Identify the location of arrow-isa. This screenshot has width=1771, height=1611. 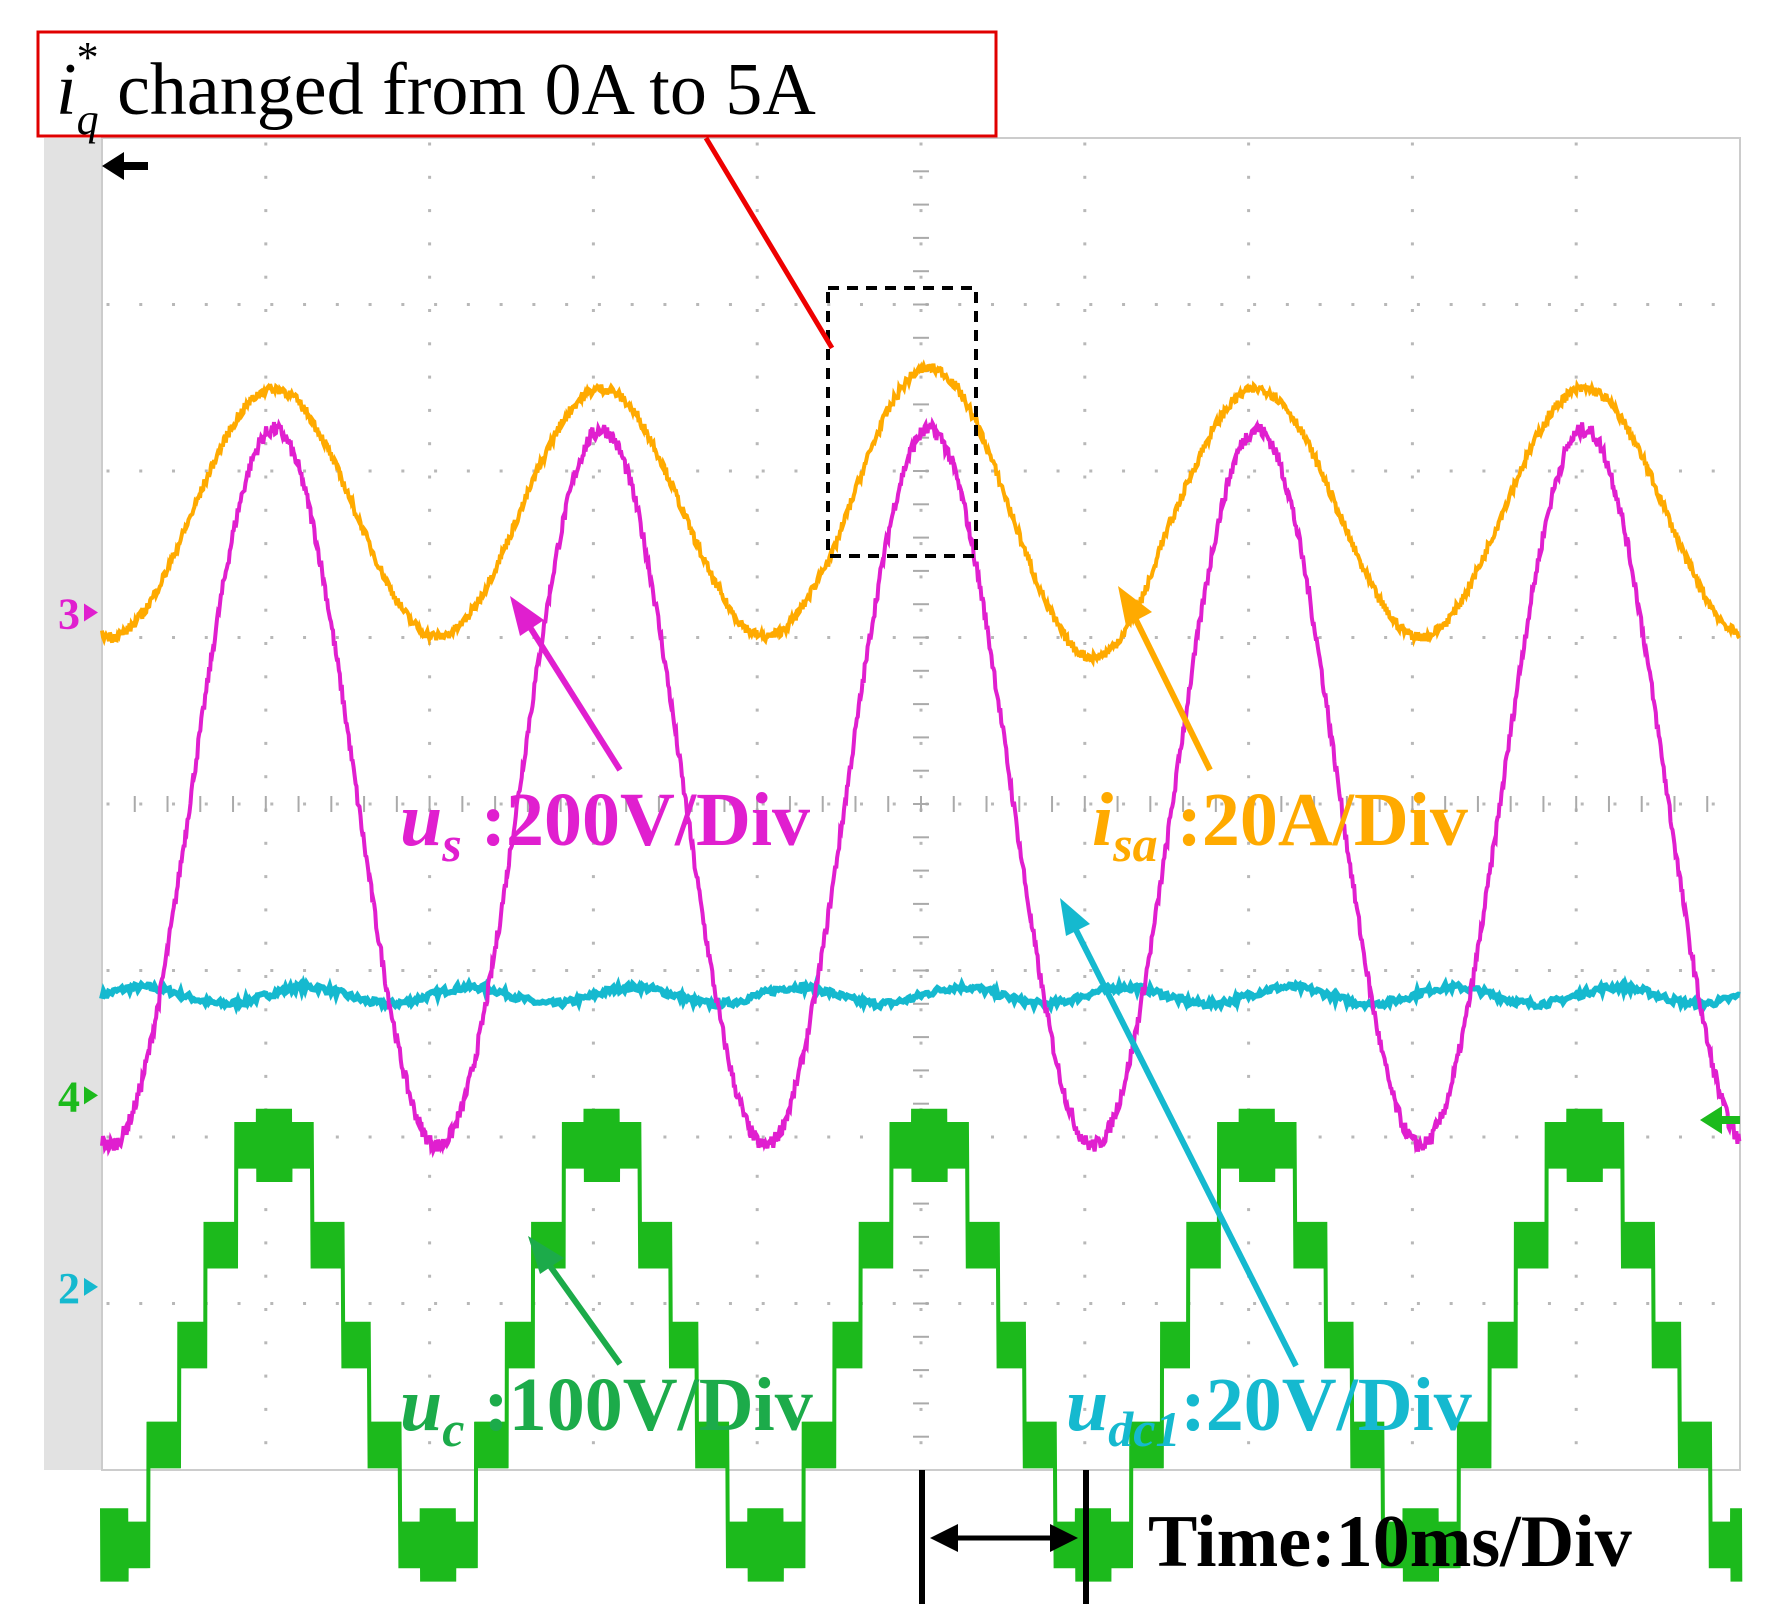
(1173, 695).